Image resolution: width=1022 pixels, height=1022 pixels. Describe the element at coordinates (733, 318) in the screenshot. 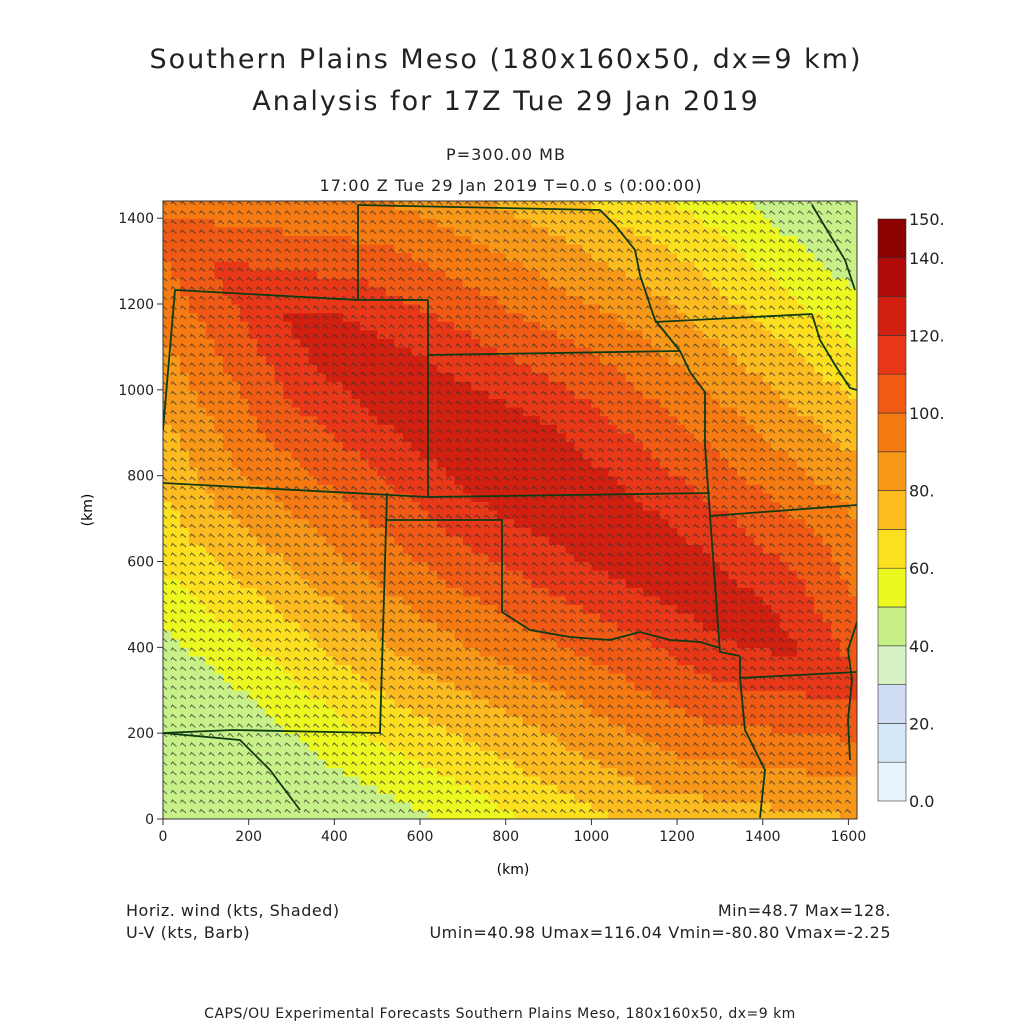

I see `boundary-iowa-south` at that location.